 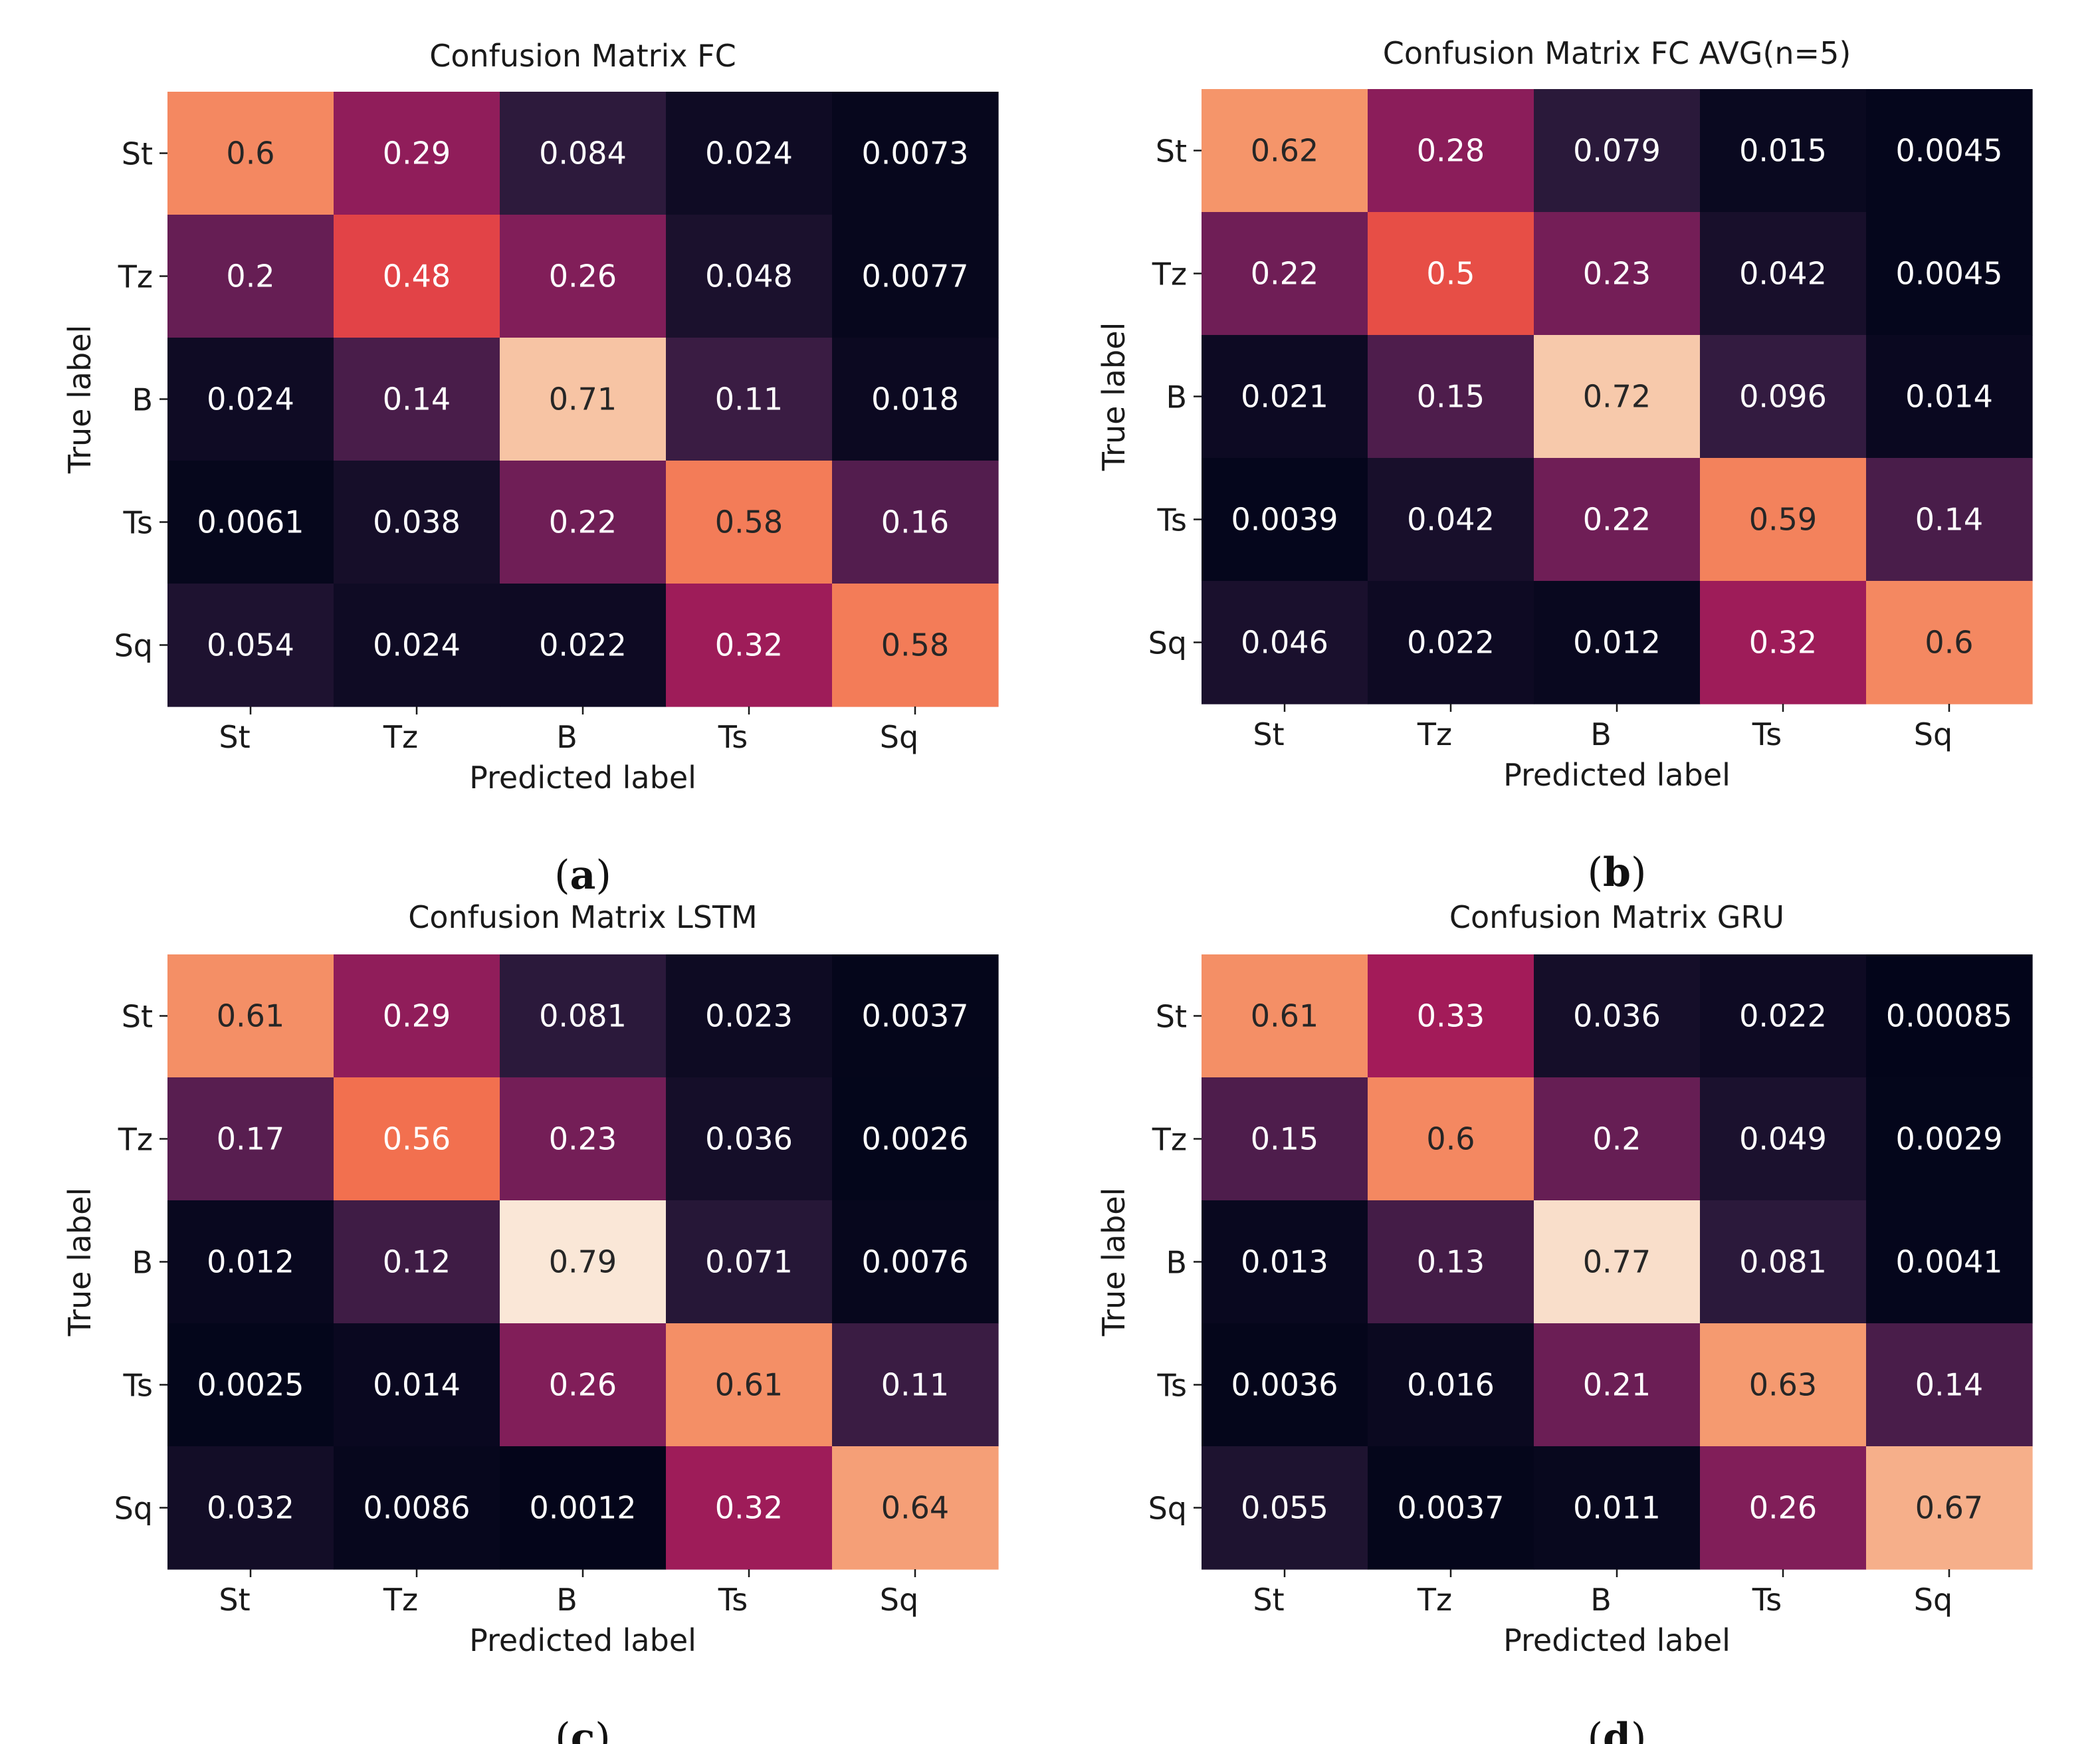 I want to click on cell-value-label: 0.28, so click(x=1451, y=151).